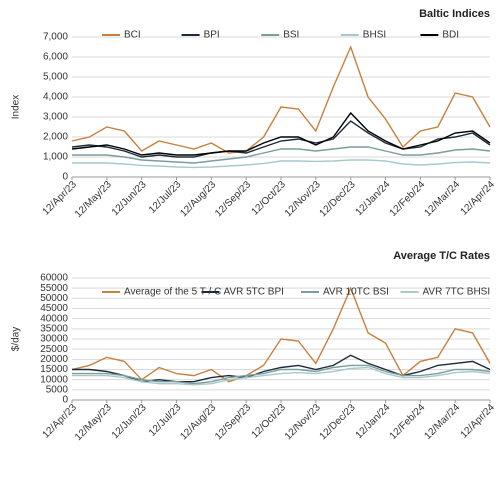  I want to click on legend-label: AVR 5TC BPI, so click(254, 292).